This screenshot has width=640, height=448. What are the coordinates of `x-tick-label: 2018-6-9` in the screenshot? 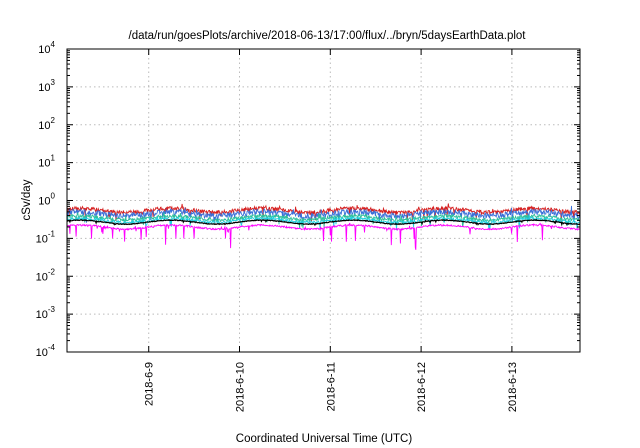 It's located at (150, 384).